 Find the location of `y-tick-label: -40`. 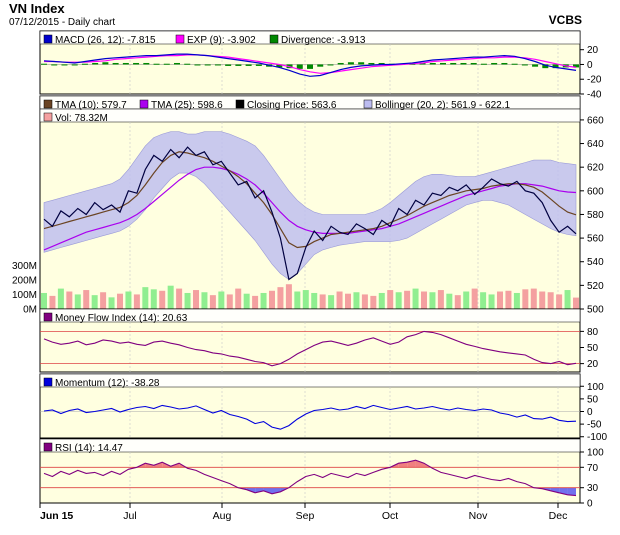

y-tick-label: -40 is located at coordinates (594, 95).